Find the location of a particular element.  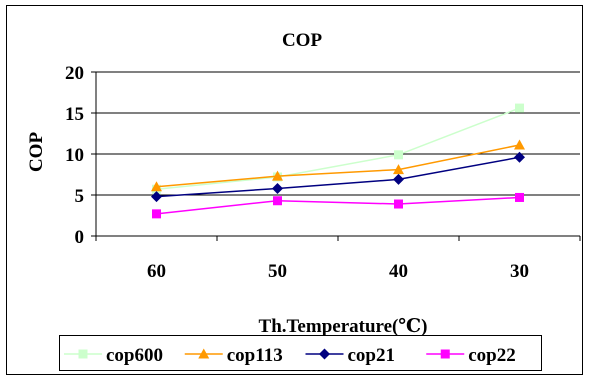

legend-label-cop21: cop21 is located at coordinates (372, 355).